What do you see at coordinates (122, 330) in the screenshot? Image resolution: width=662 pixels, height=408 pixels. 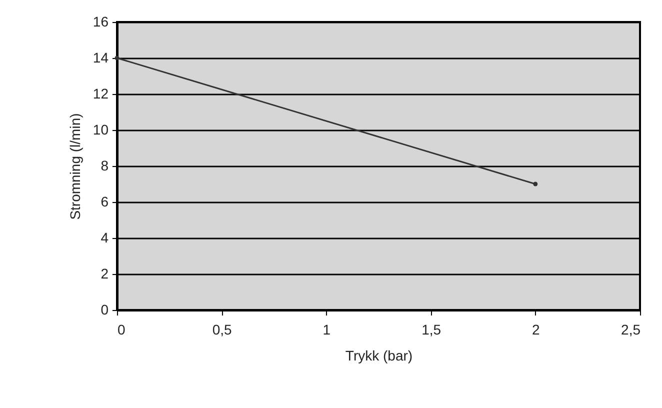 I see `x-tick-label: 0` at bounding box center [122, 330].